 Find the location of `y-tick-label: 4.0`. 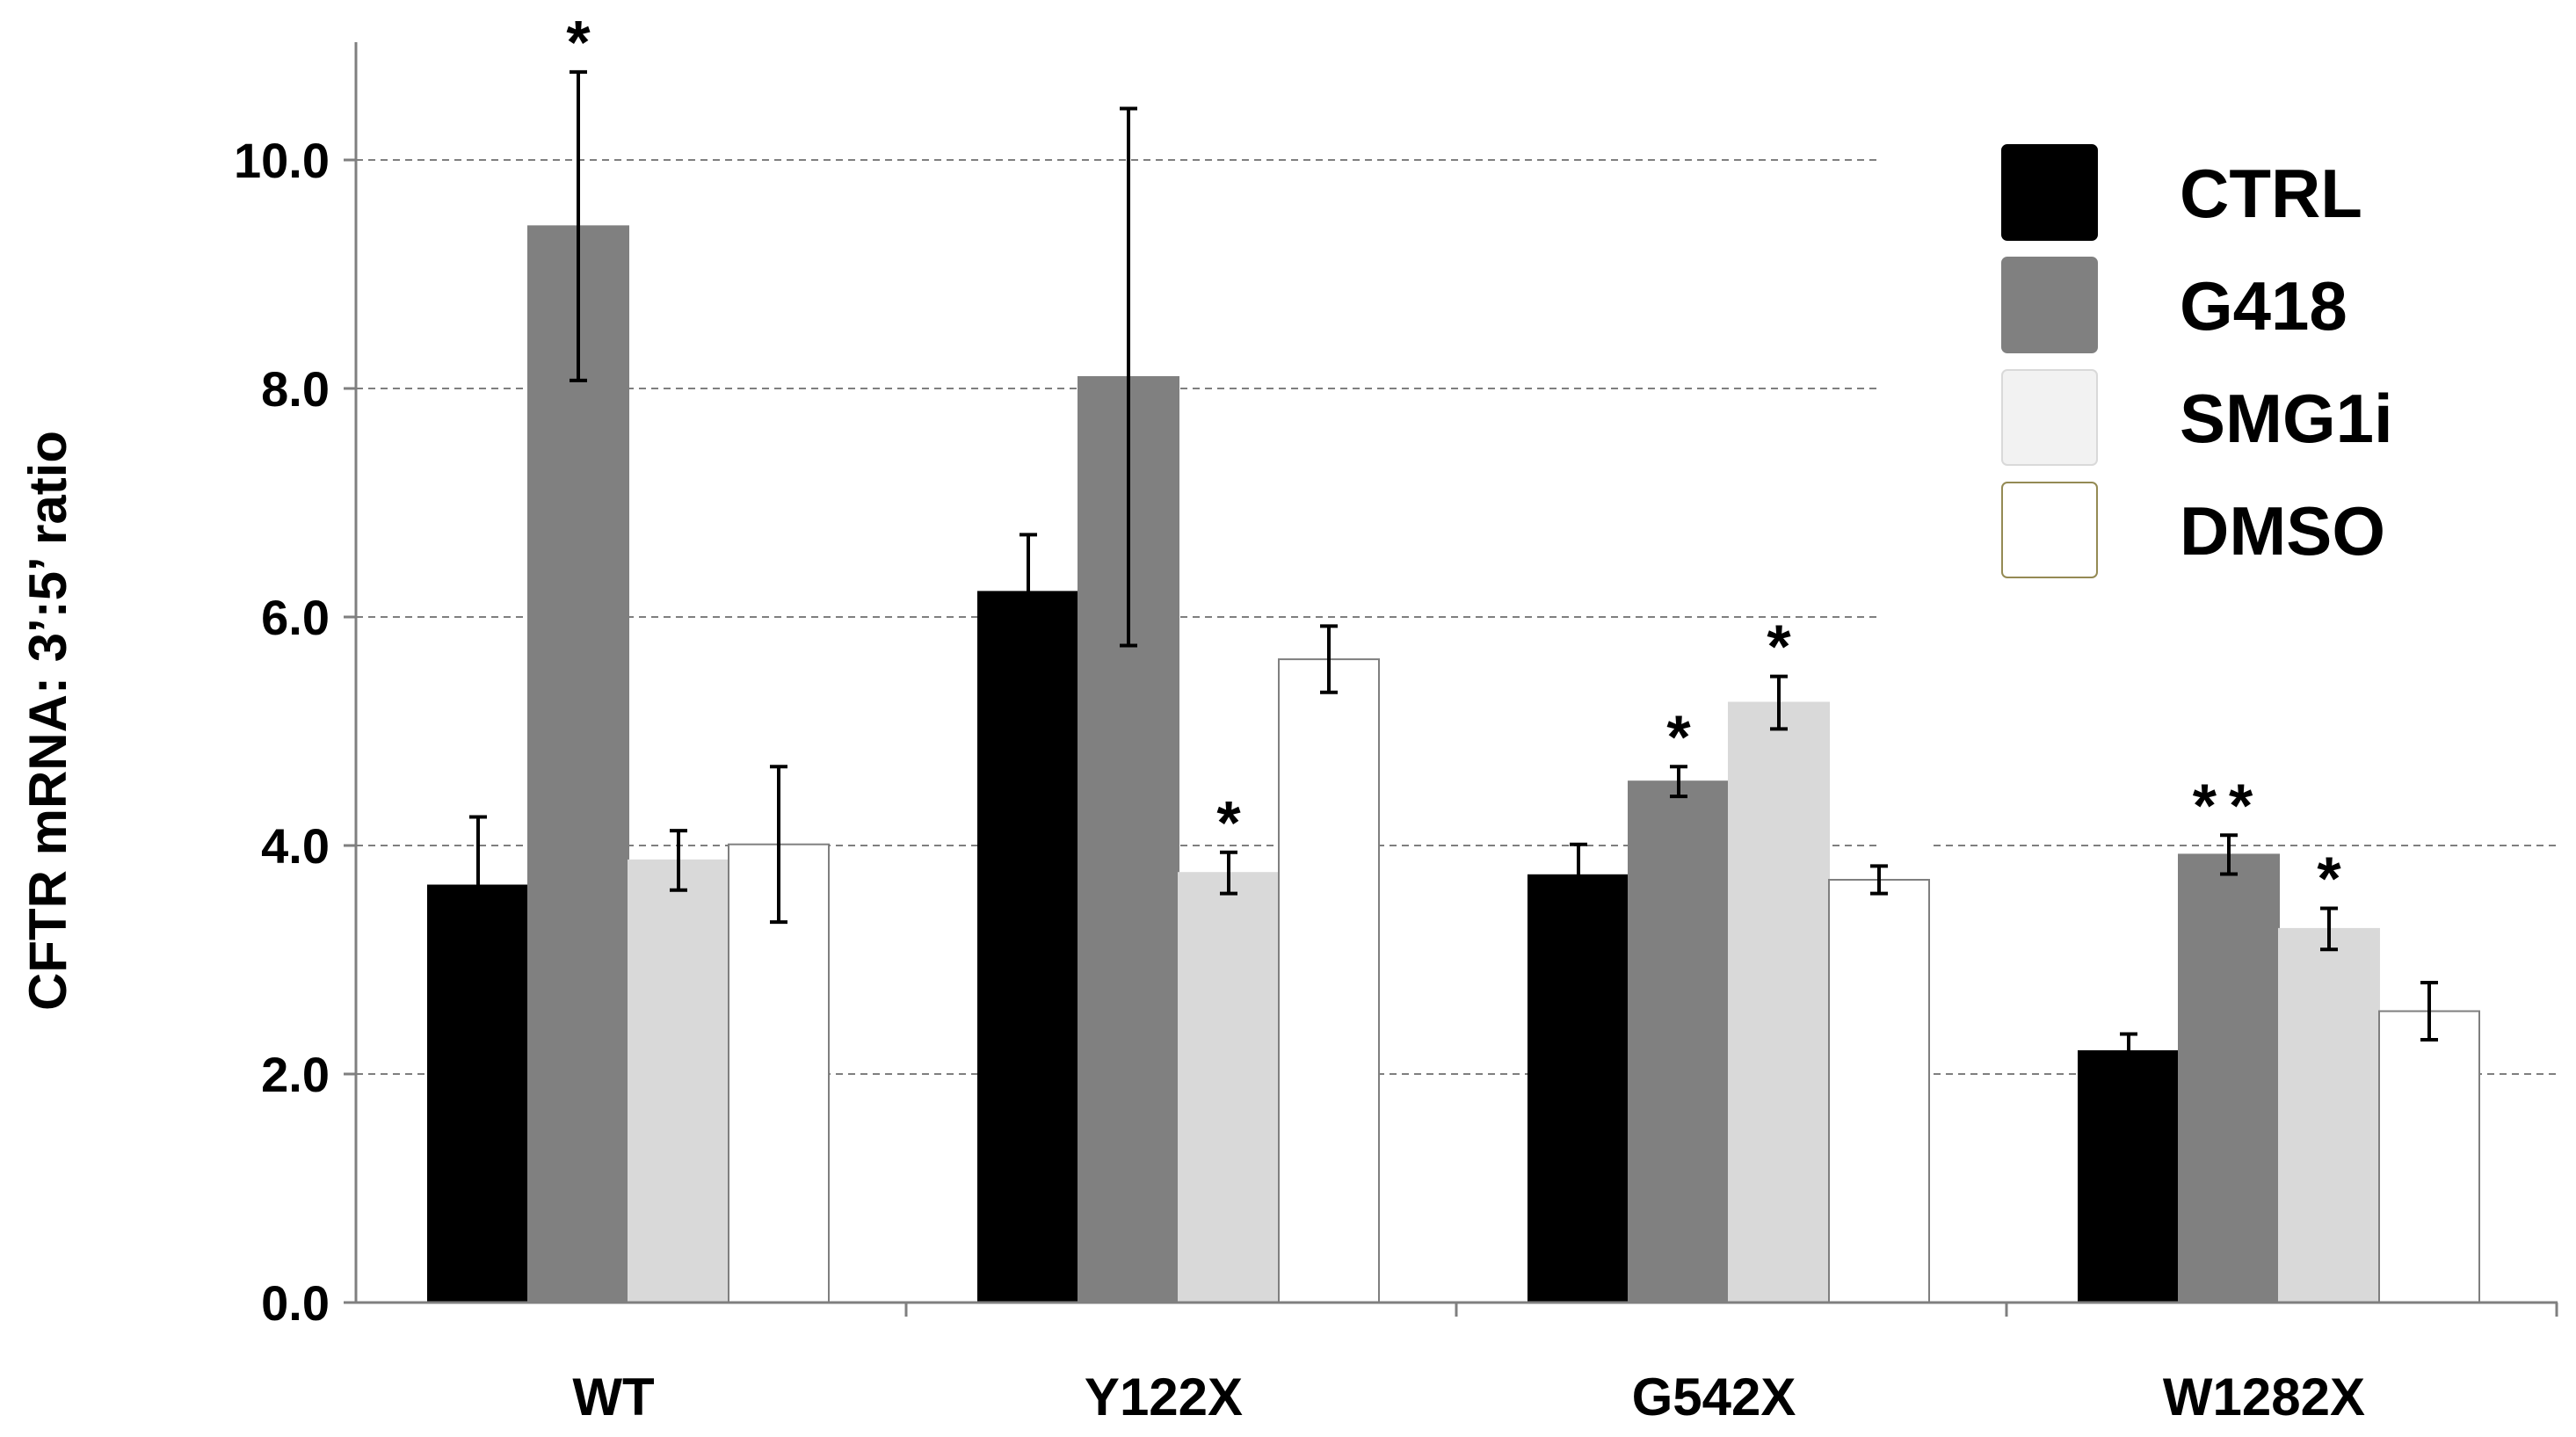

y-tick-label: 4.0 is located at coordinates (295, 846).